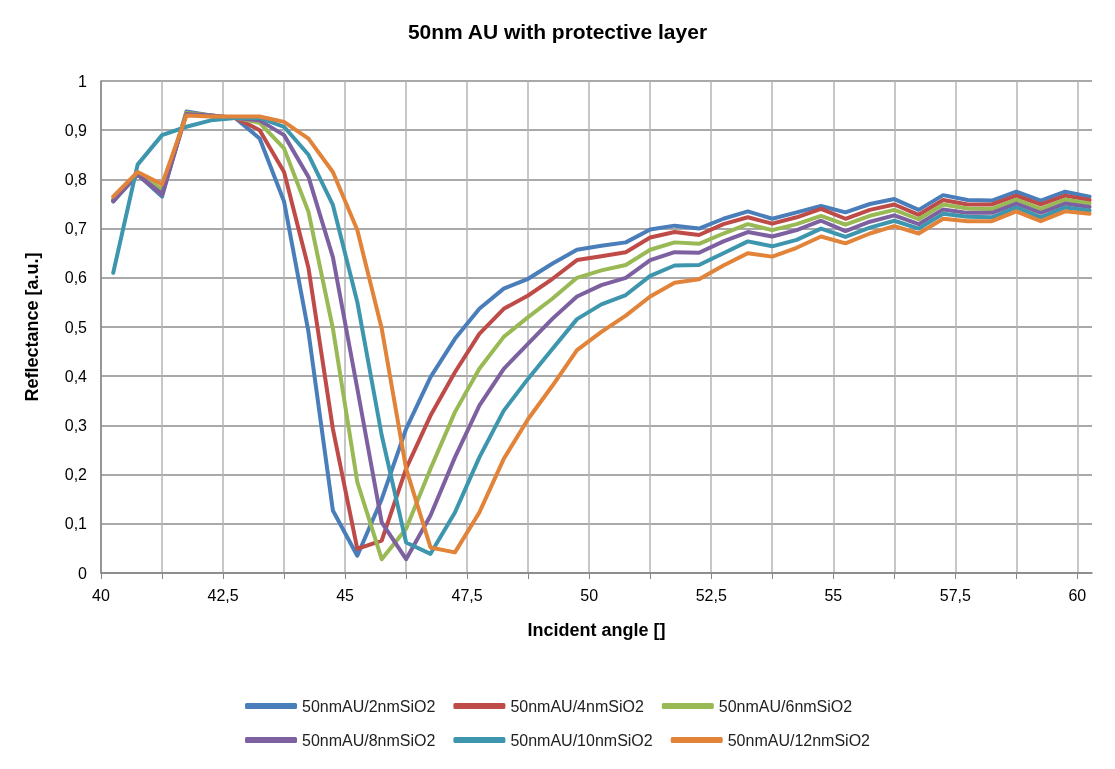 The image size is (1115, 769). What do you see at coordinates (955, 595) in the screenshot?
I see `x-tick-label: 57,5` at bounding box center [955, 595].